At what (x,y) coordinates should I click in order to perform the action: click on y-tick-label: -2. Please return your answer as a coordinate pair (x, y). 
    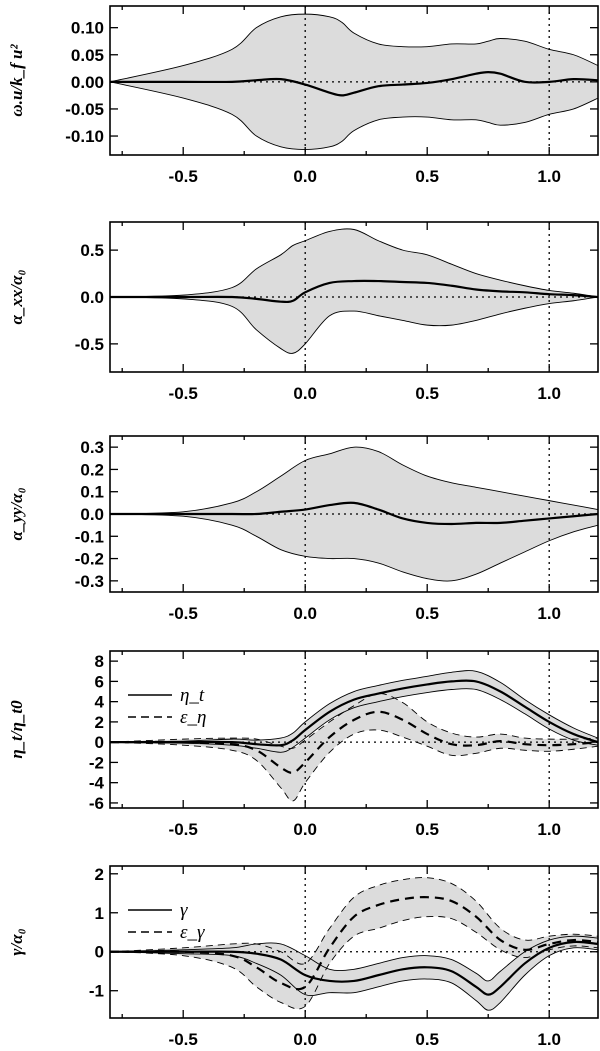
    Looking at the image, I should click on (96, 762).